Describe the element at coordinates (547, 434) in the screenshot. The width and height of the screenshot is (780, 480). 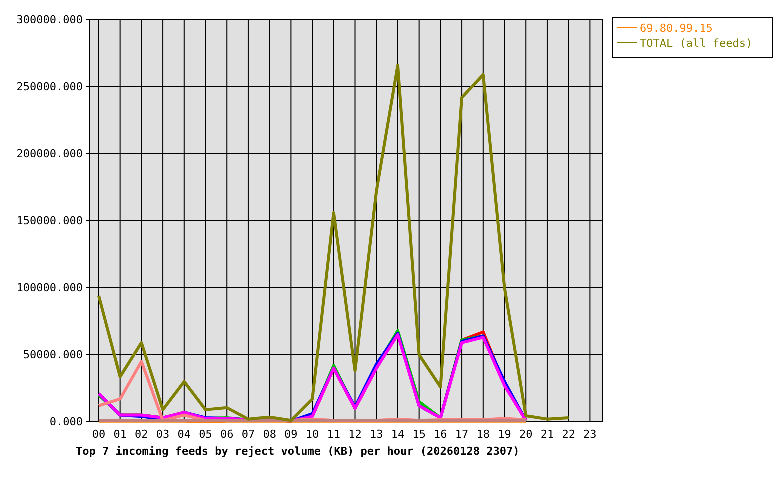
I see `x-tick-label: 21` at that location.